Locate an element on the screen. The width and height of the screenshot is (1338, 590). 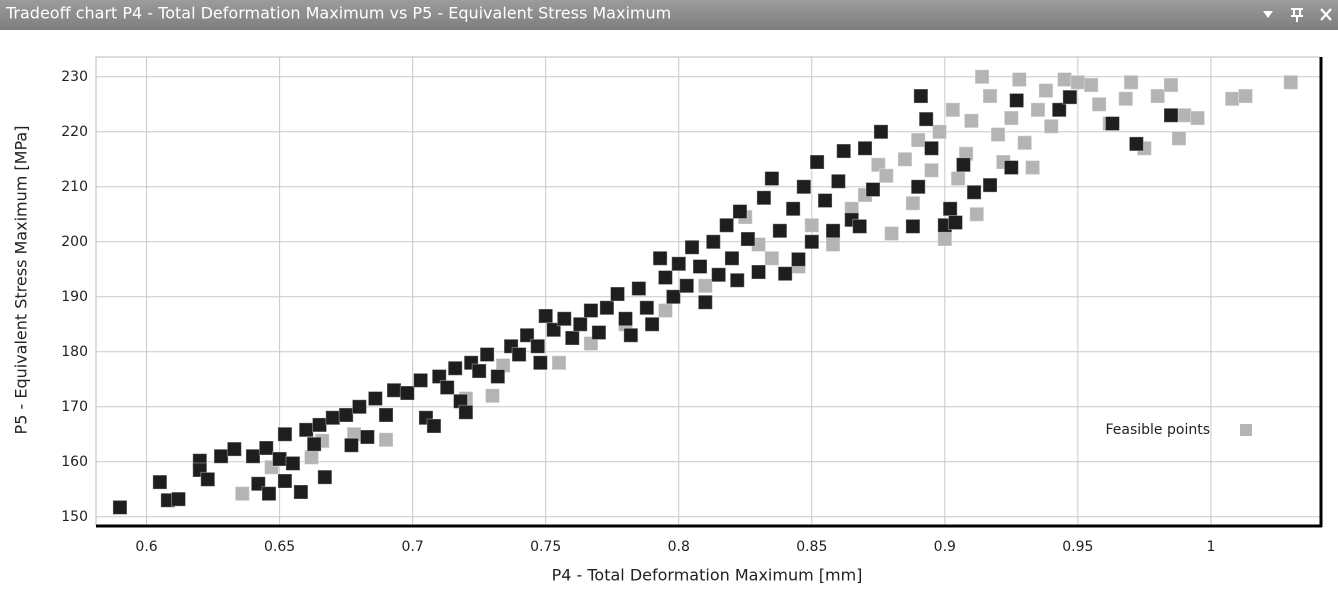
y-tick-label: 150 is located at coordinates (74, 517).